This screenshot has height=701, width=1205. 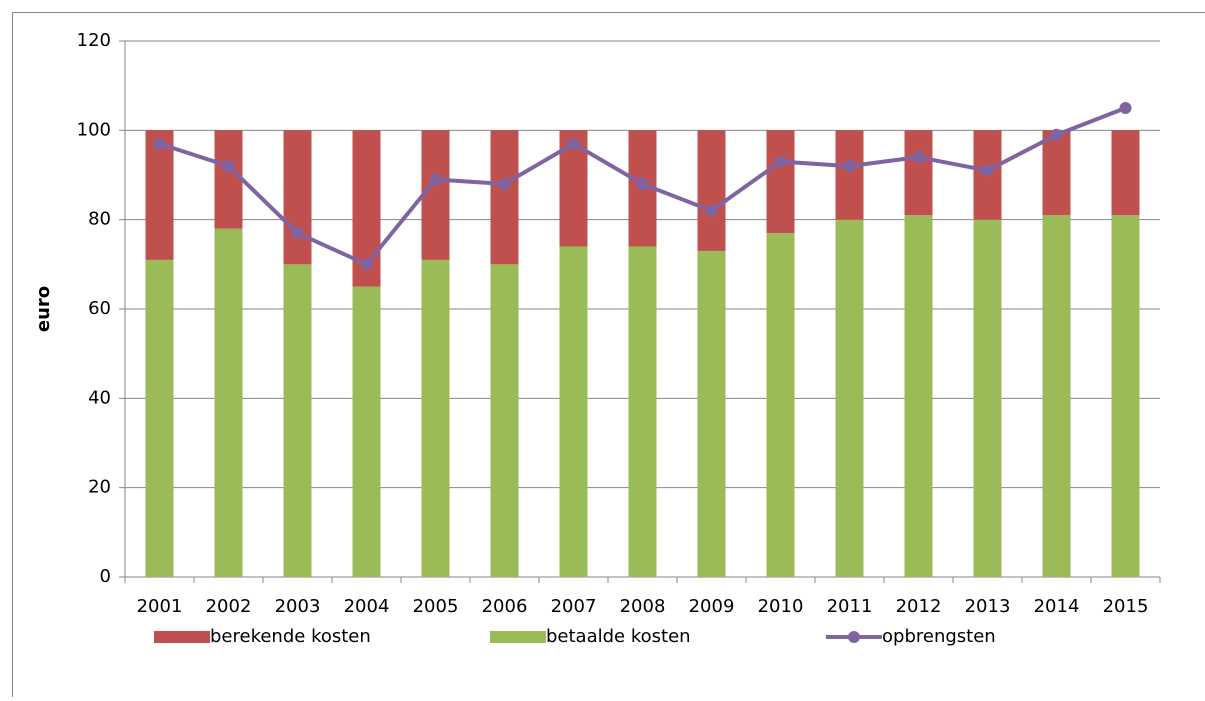 I want to click on x-tick-label: 2003, so click(x=298, y=606).